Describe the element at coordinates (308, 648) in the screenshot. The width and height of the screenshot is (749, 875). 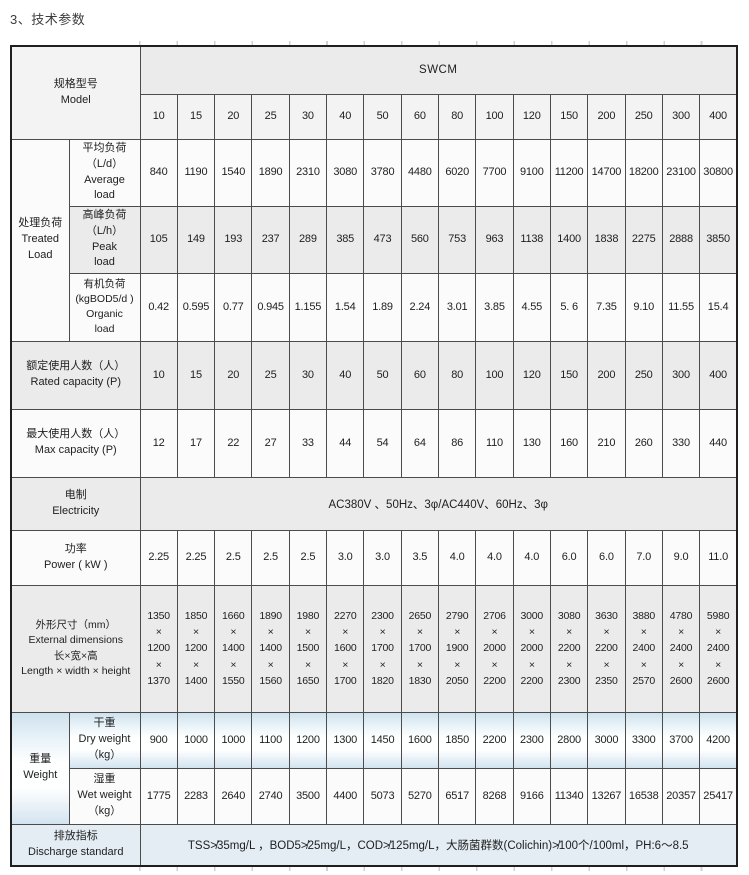
I see `value-cell: 1980 × 1500 × 1650` at that location.